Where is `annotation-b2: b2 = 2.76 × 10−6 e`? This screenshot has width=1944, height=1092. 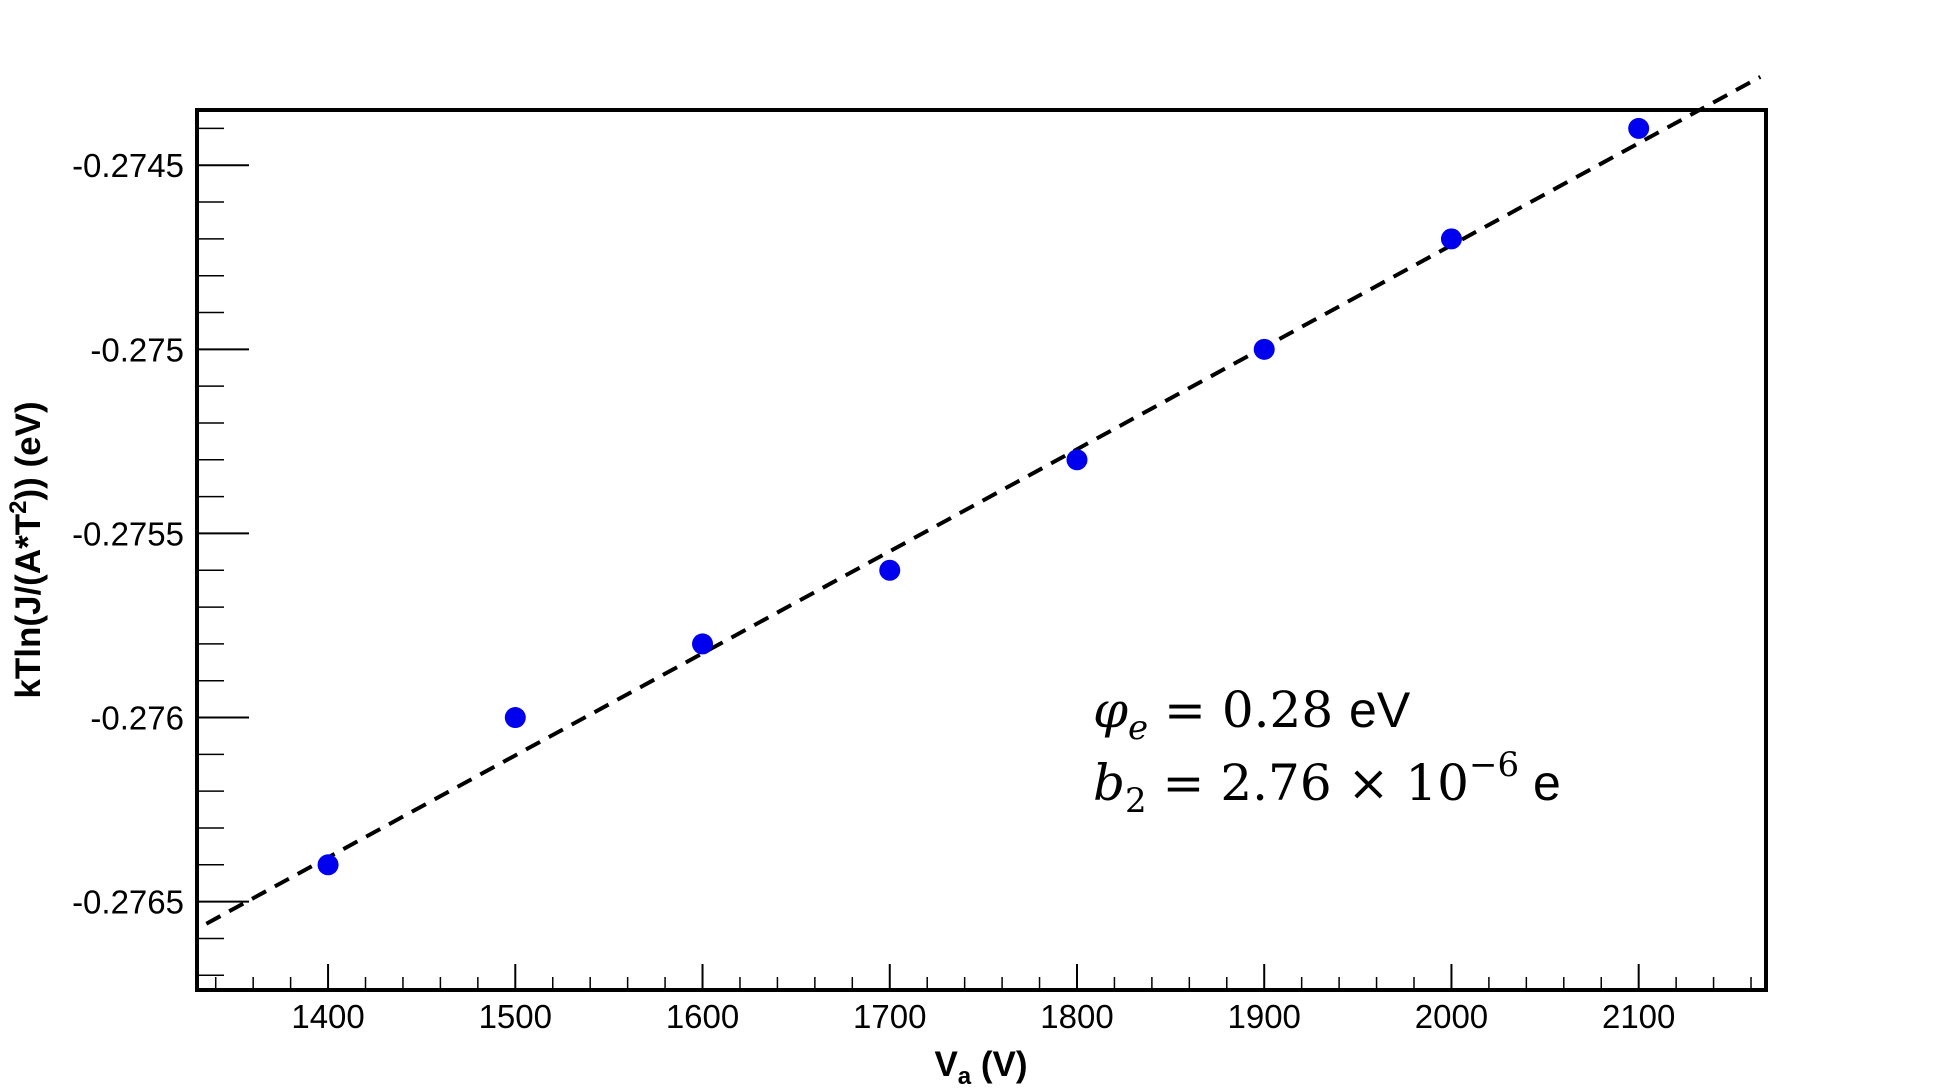
annotation-b2: b2 = 2.76 × 10−6 e is located at coordinates (1327, 783).